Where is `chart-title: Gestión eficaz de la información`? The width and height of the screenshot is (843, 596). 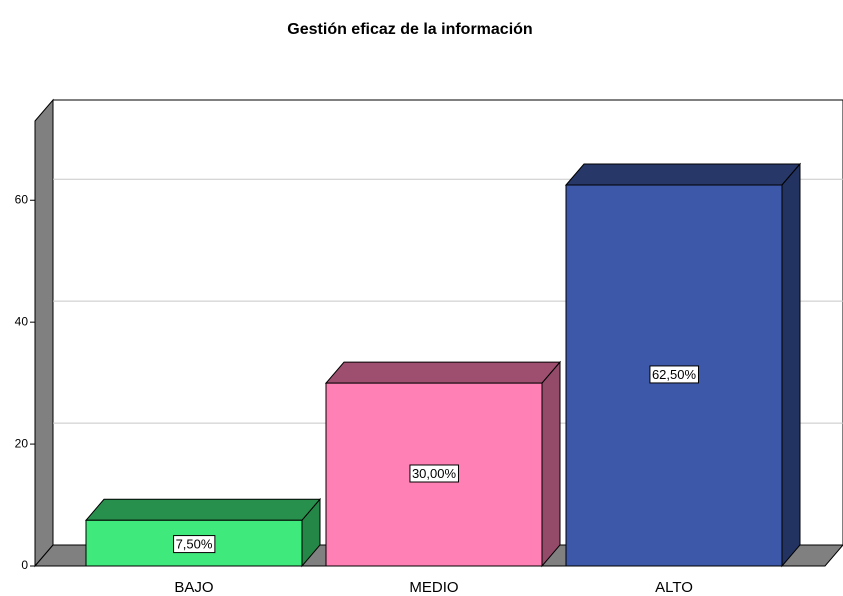
chart-title: Gestión eficaz de la información is located at coordinates (409, 29).